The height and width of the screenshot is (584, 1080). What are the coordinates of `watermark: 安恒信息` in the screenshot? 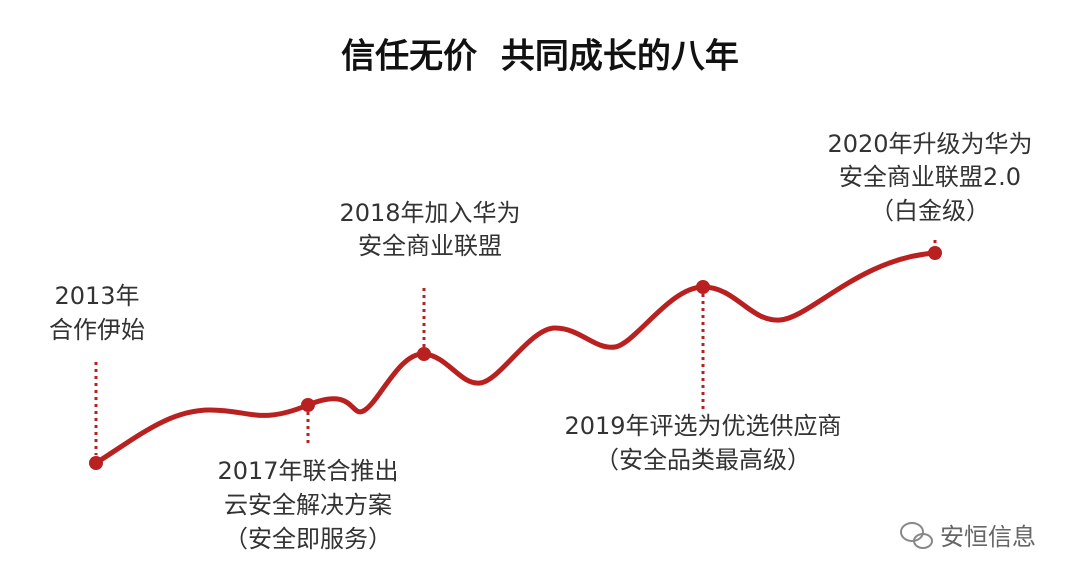 It's located at (988, 537).